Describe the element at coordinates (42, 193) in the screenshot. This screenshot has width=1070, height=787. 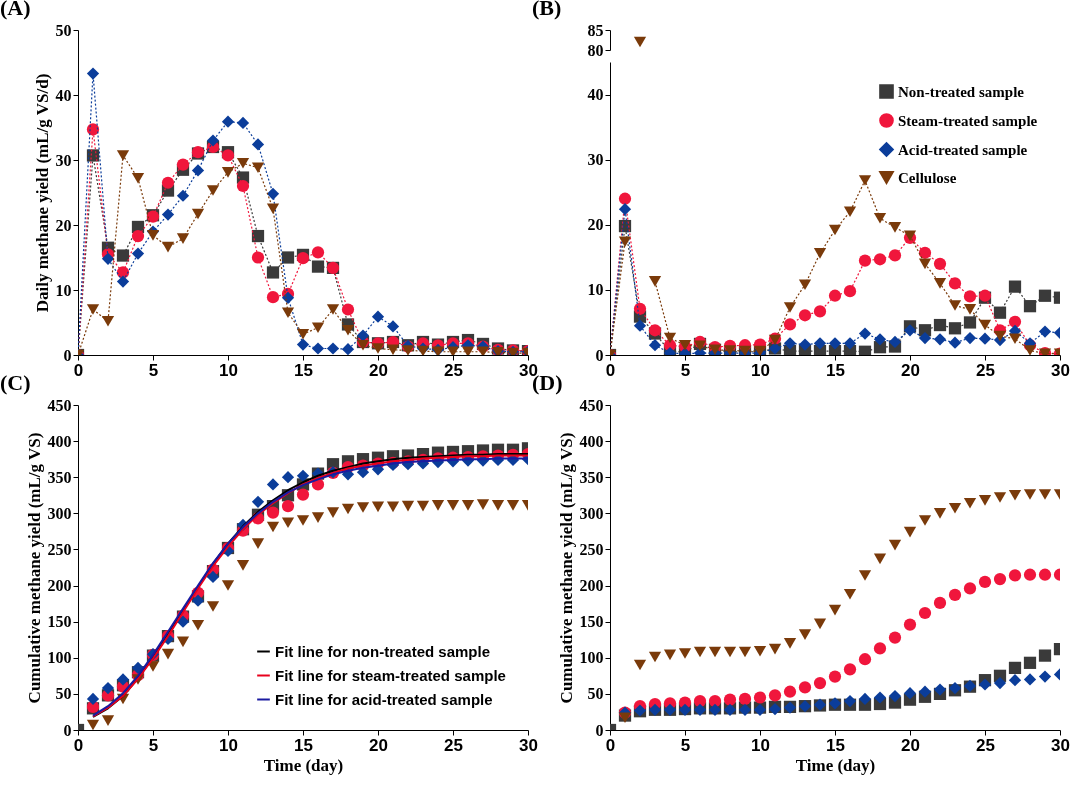
I see `y-axis-title: Daily methane yield (mL/g VS/d)` at that location.